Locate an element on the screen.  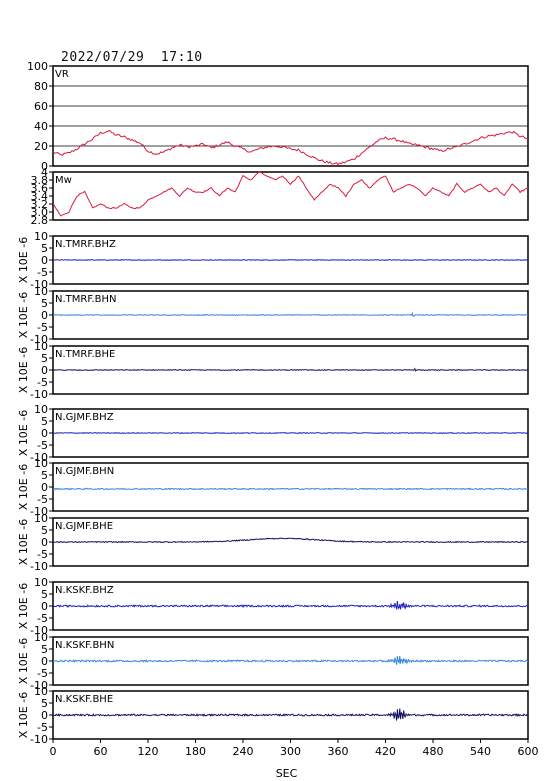
plot-timestamp: 2022/07/29 17:10 is located at coordinates (132, 57).